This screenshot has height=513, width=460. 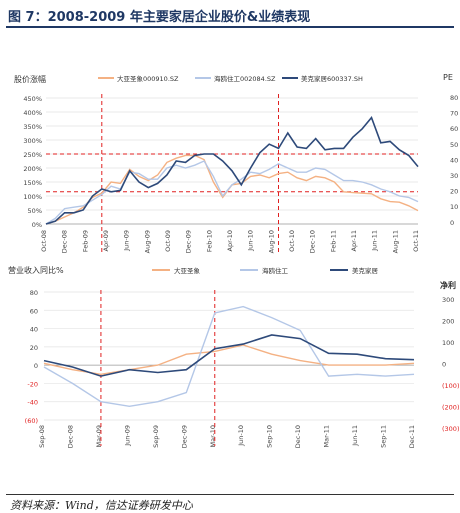 What do you see at coordinates (416, 241) in the screenshot?
I see `x-tick-label: Oct-11` at bounding box center [416, 241].